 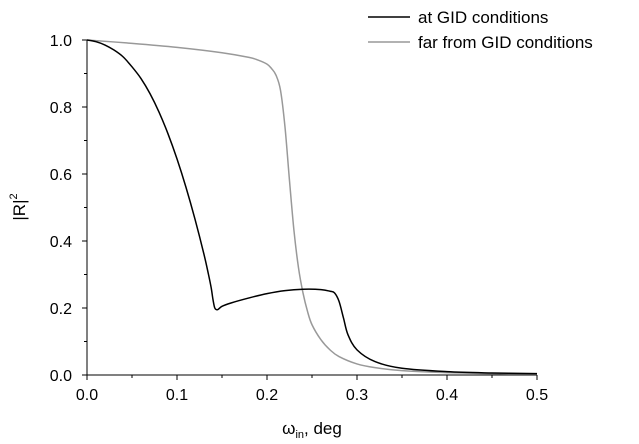 I want to click on x-axis-title: ωin, deg, so click(x=312, y=430).